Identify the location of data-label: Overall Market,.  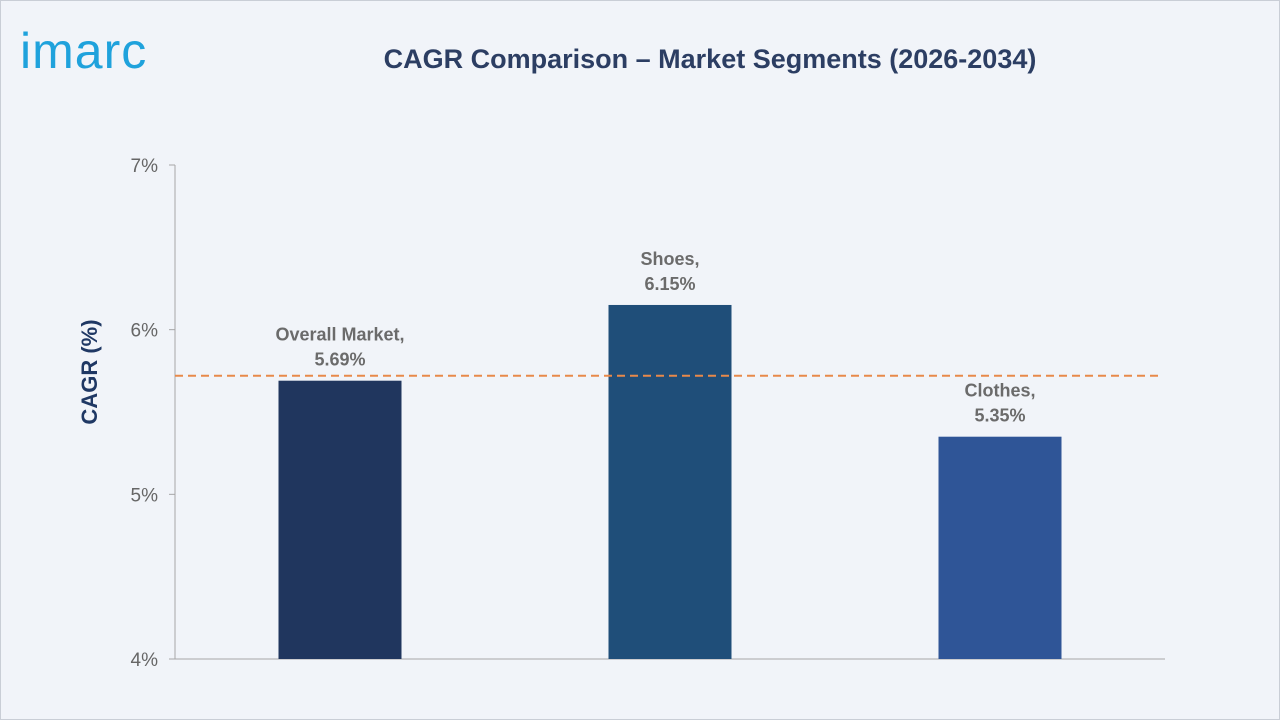
(339, 335).